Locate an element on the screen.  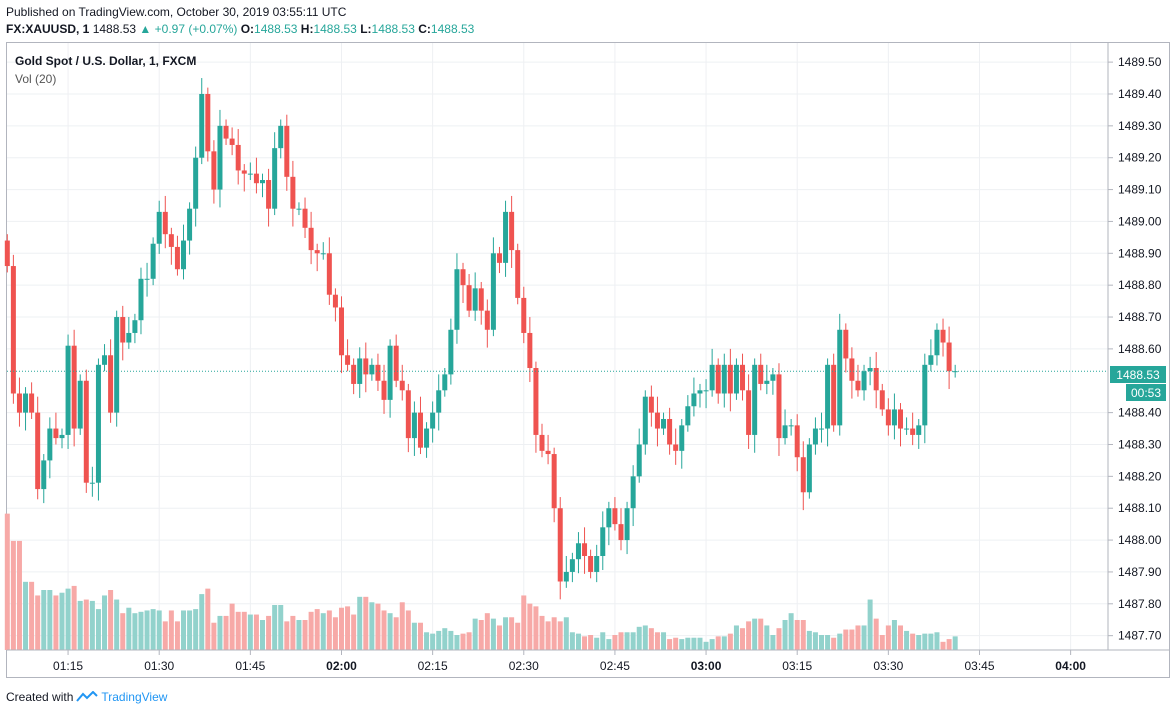
time-tick-label: 03:15 is located at coordinates (797, 666).